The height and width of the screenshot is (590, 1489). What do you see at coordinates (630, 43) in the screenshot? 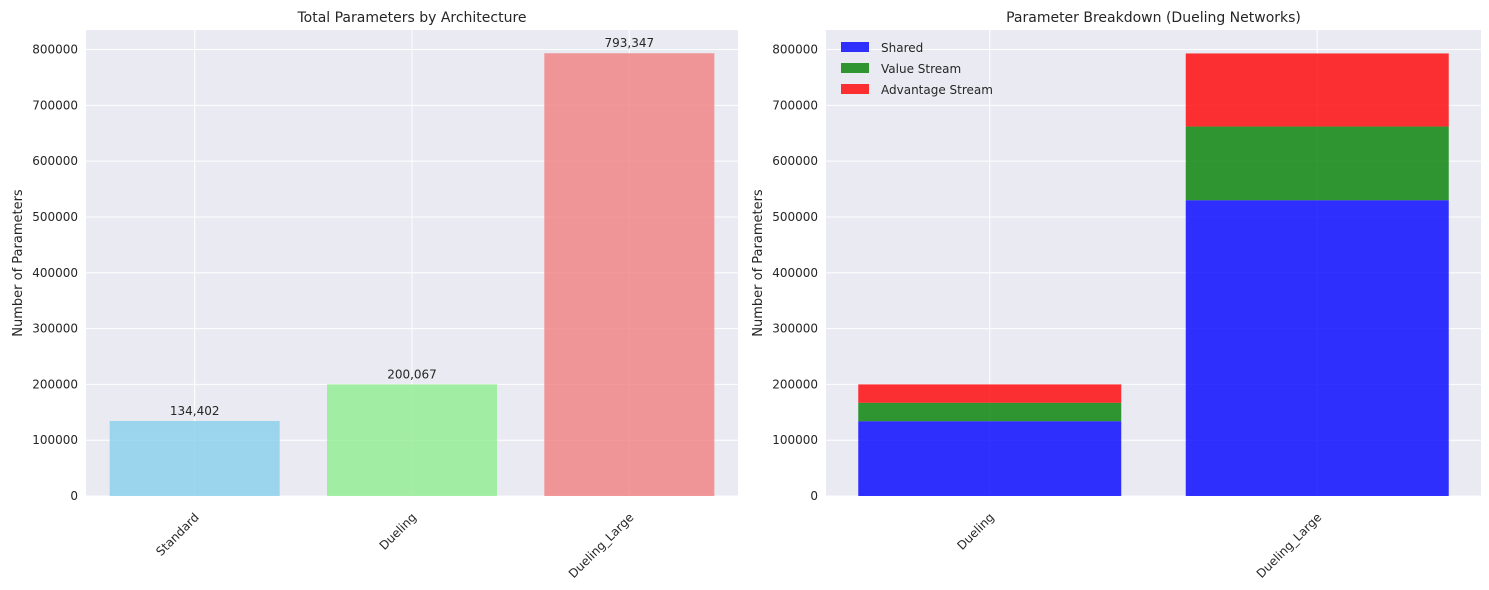
I see `bar-value-label: 793,347` at bounding box center [630, 43].